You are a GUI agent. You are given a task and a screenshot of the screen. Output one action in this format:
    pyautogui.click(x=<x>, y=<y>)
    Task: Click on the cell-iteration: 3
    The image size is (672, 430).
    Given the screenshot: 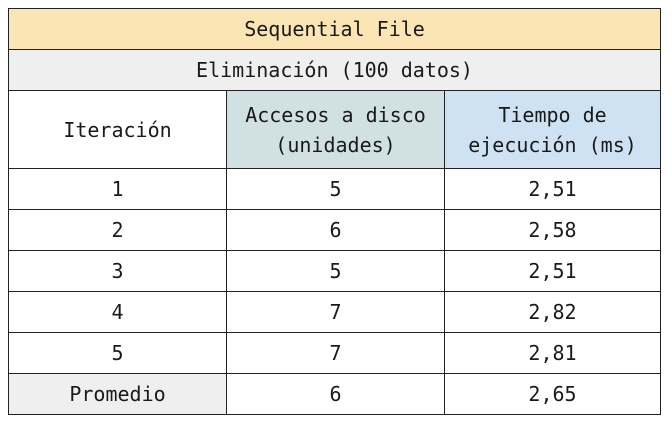 What is the action you would take?
    pyautogui.click(x=117, y=271)
    